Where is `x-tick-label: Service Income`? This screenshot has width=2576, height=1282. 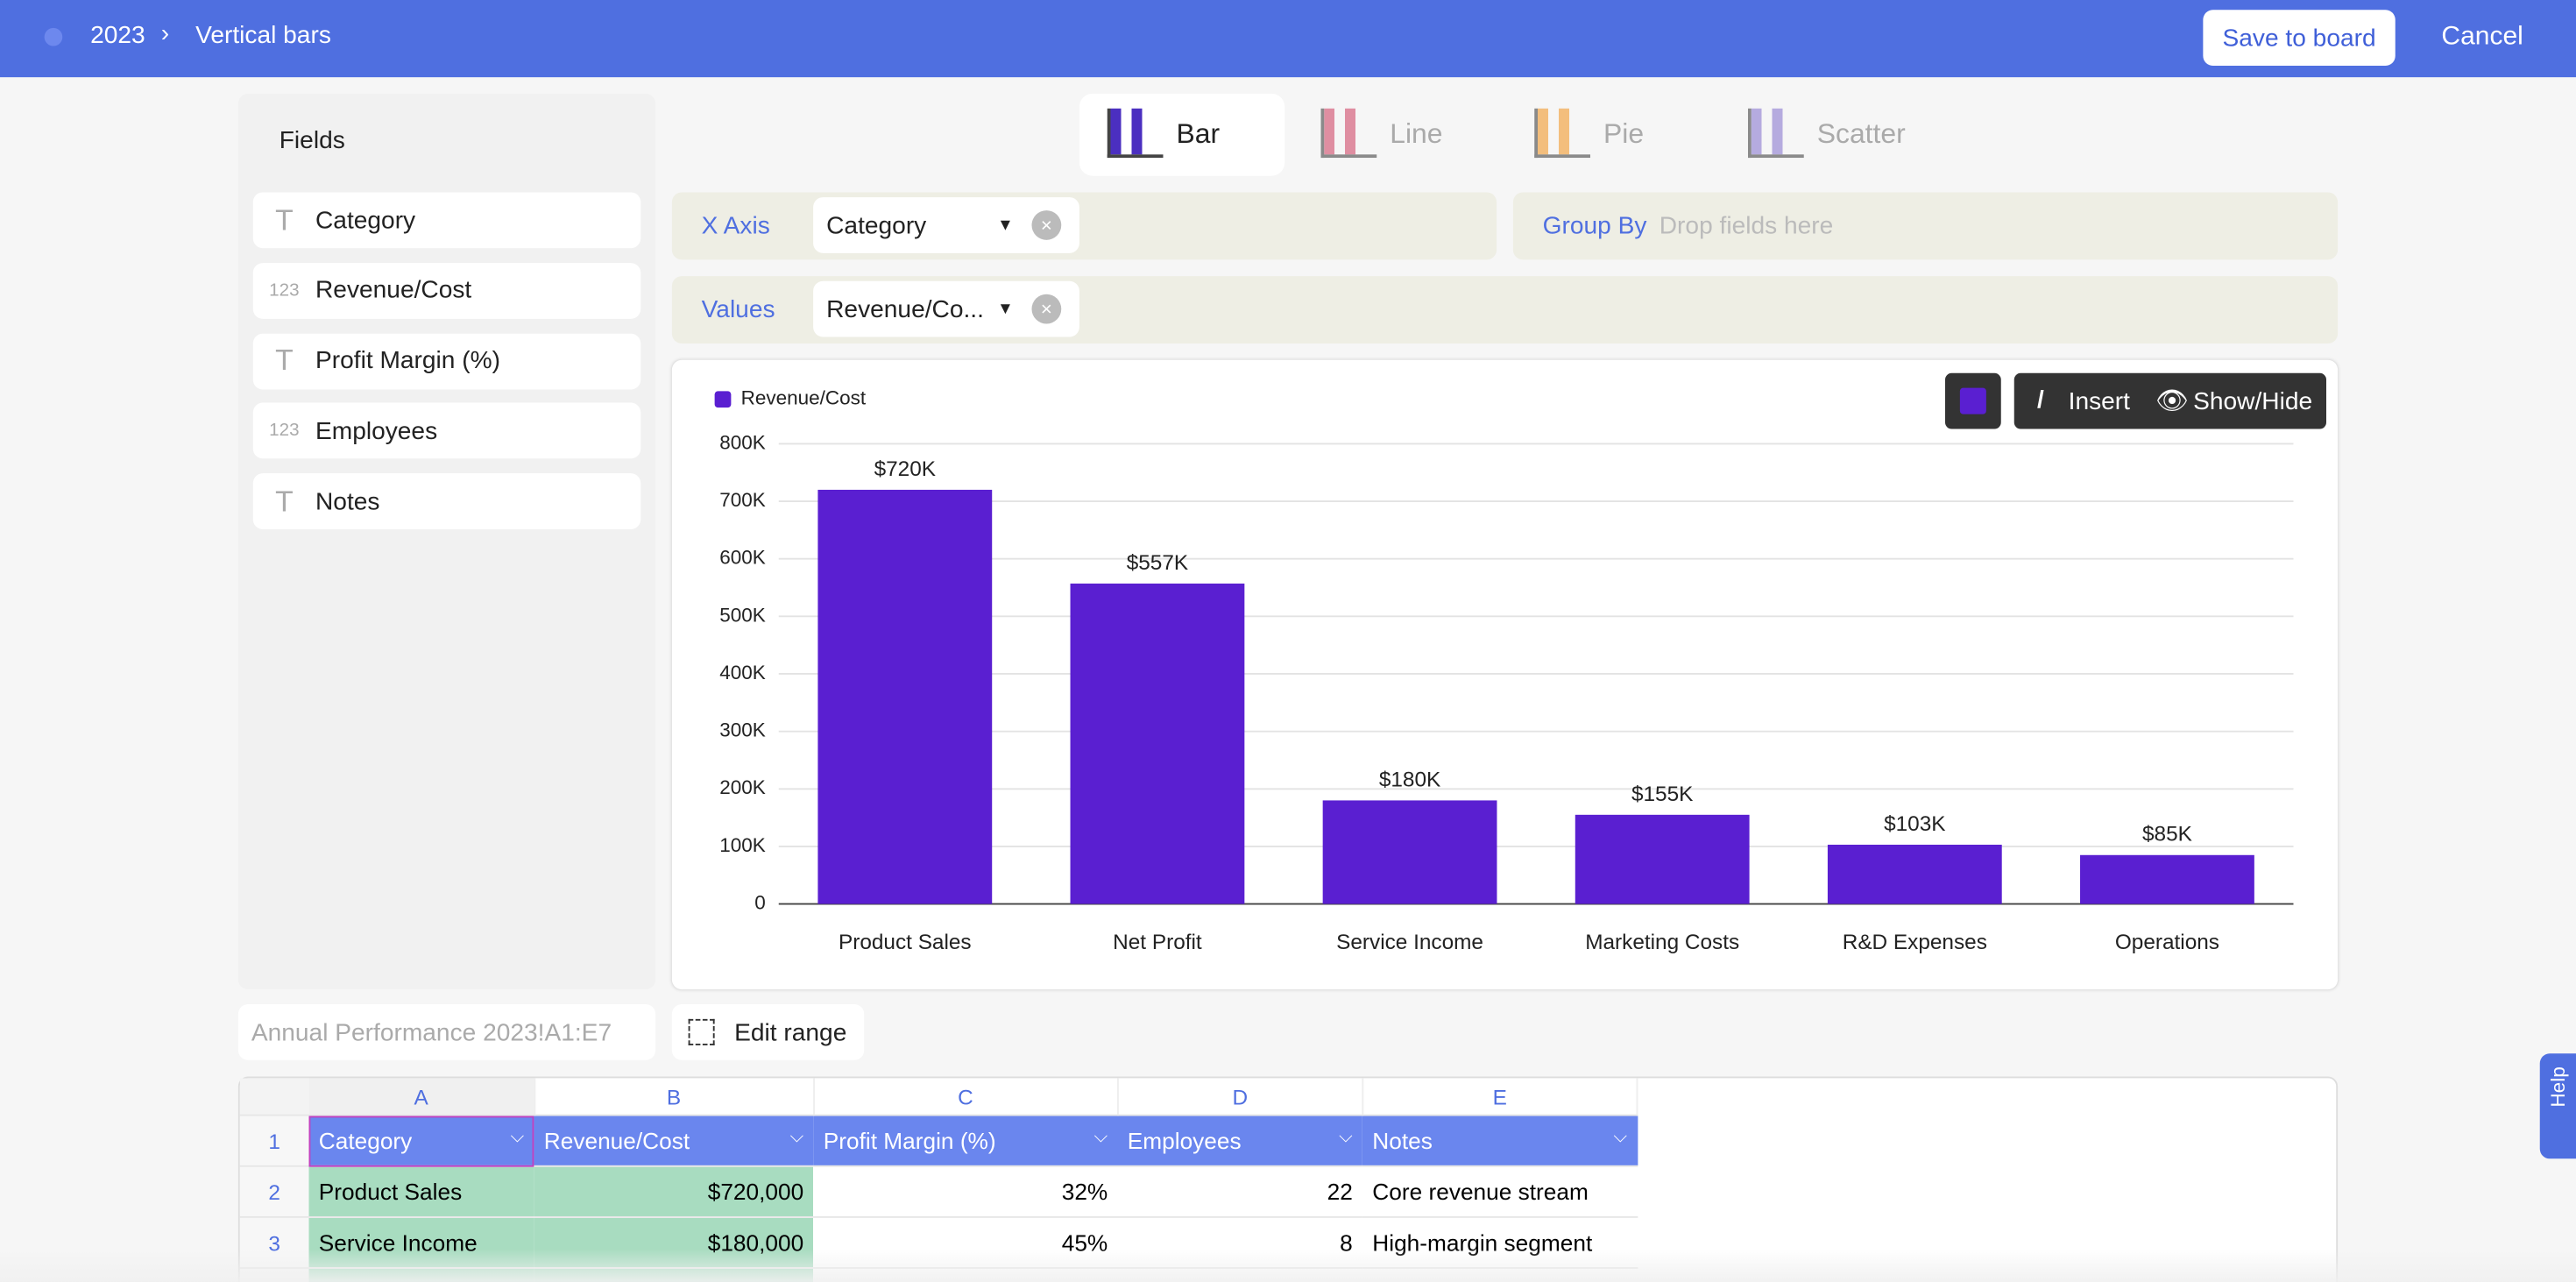
x-tick-label: Service Income is located at coordinates (1409, 943).